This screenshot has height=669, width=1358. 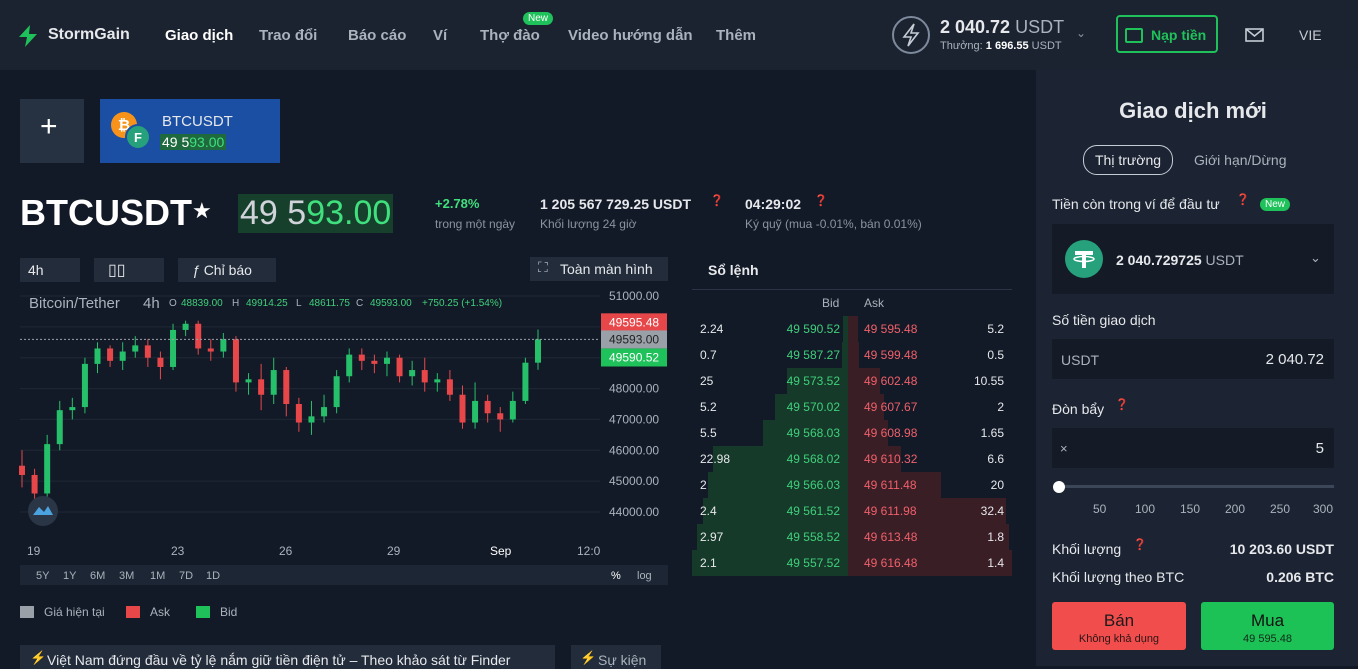 I want to click on deposit-button, so click(x=1167, y=34).